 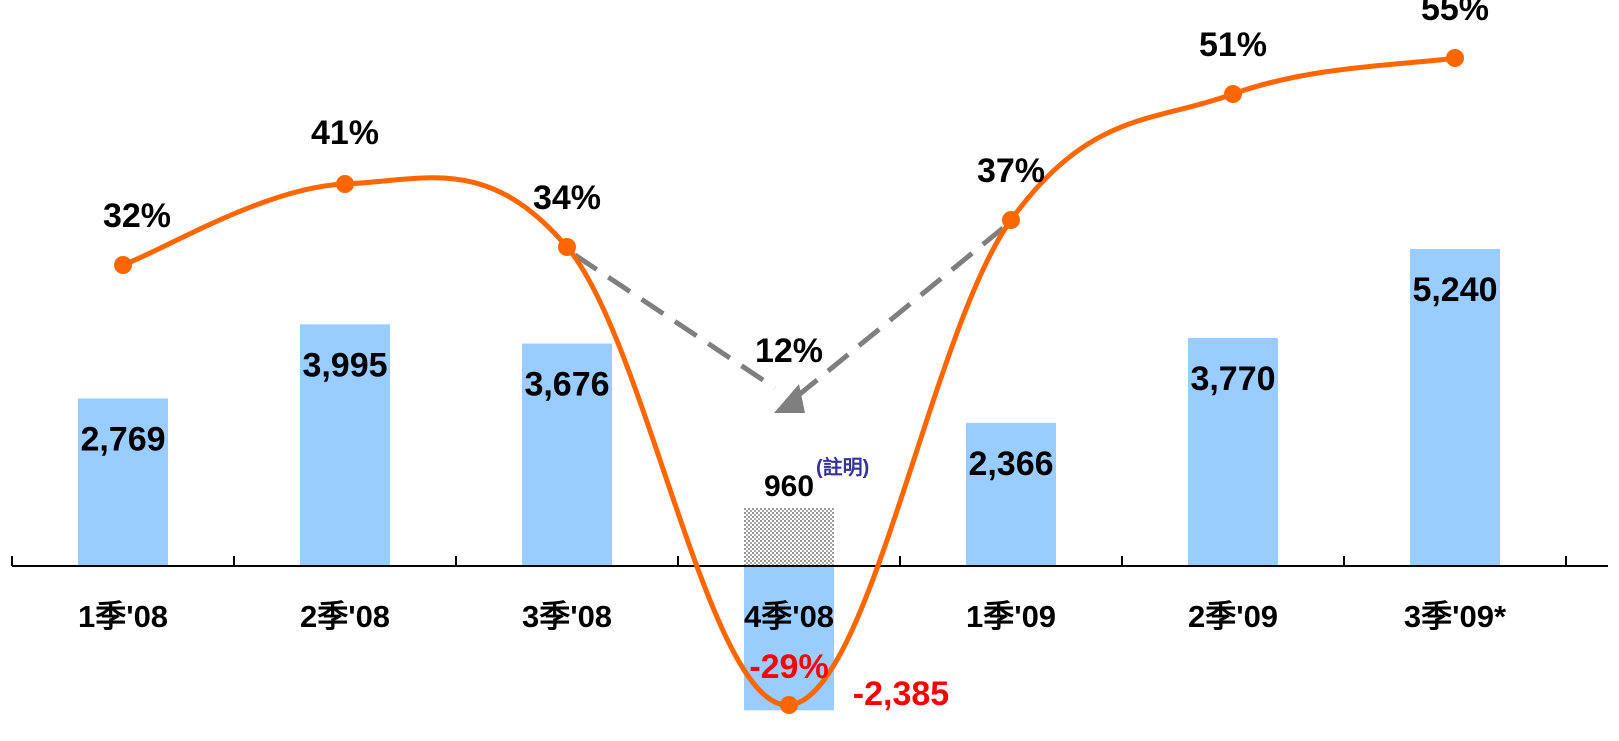 I want to click on percent-label-5: 37%, so click(x=1011, y=171).